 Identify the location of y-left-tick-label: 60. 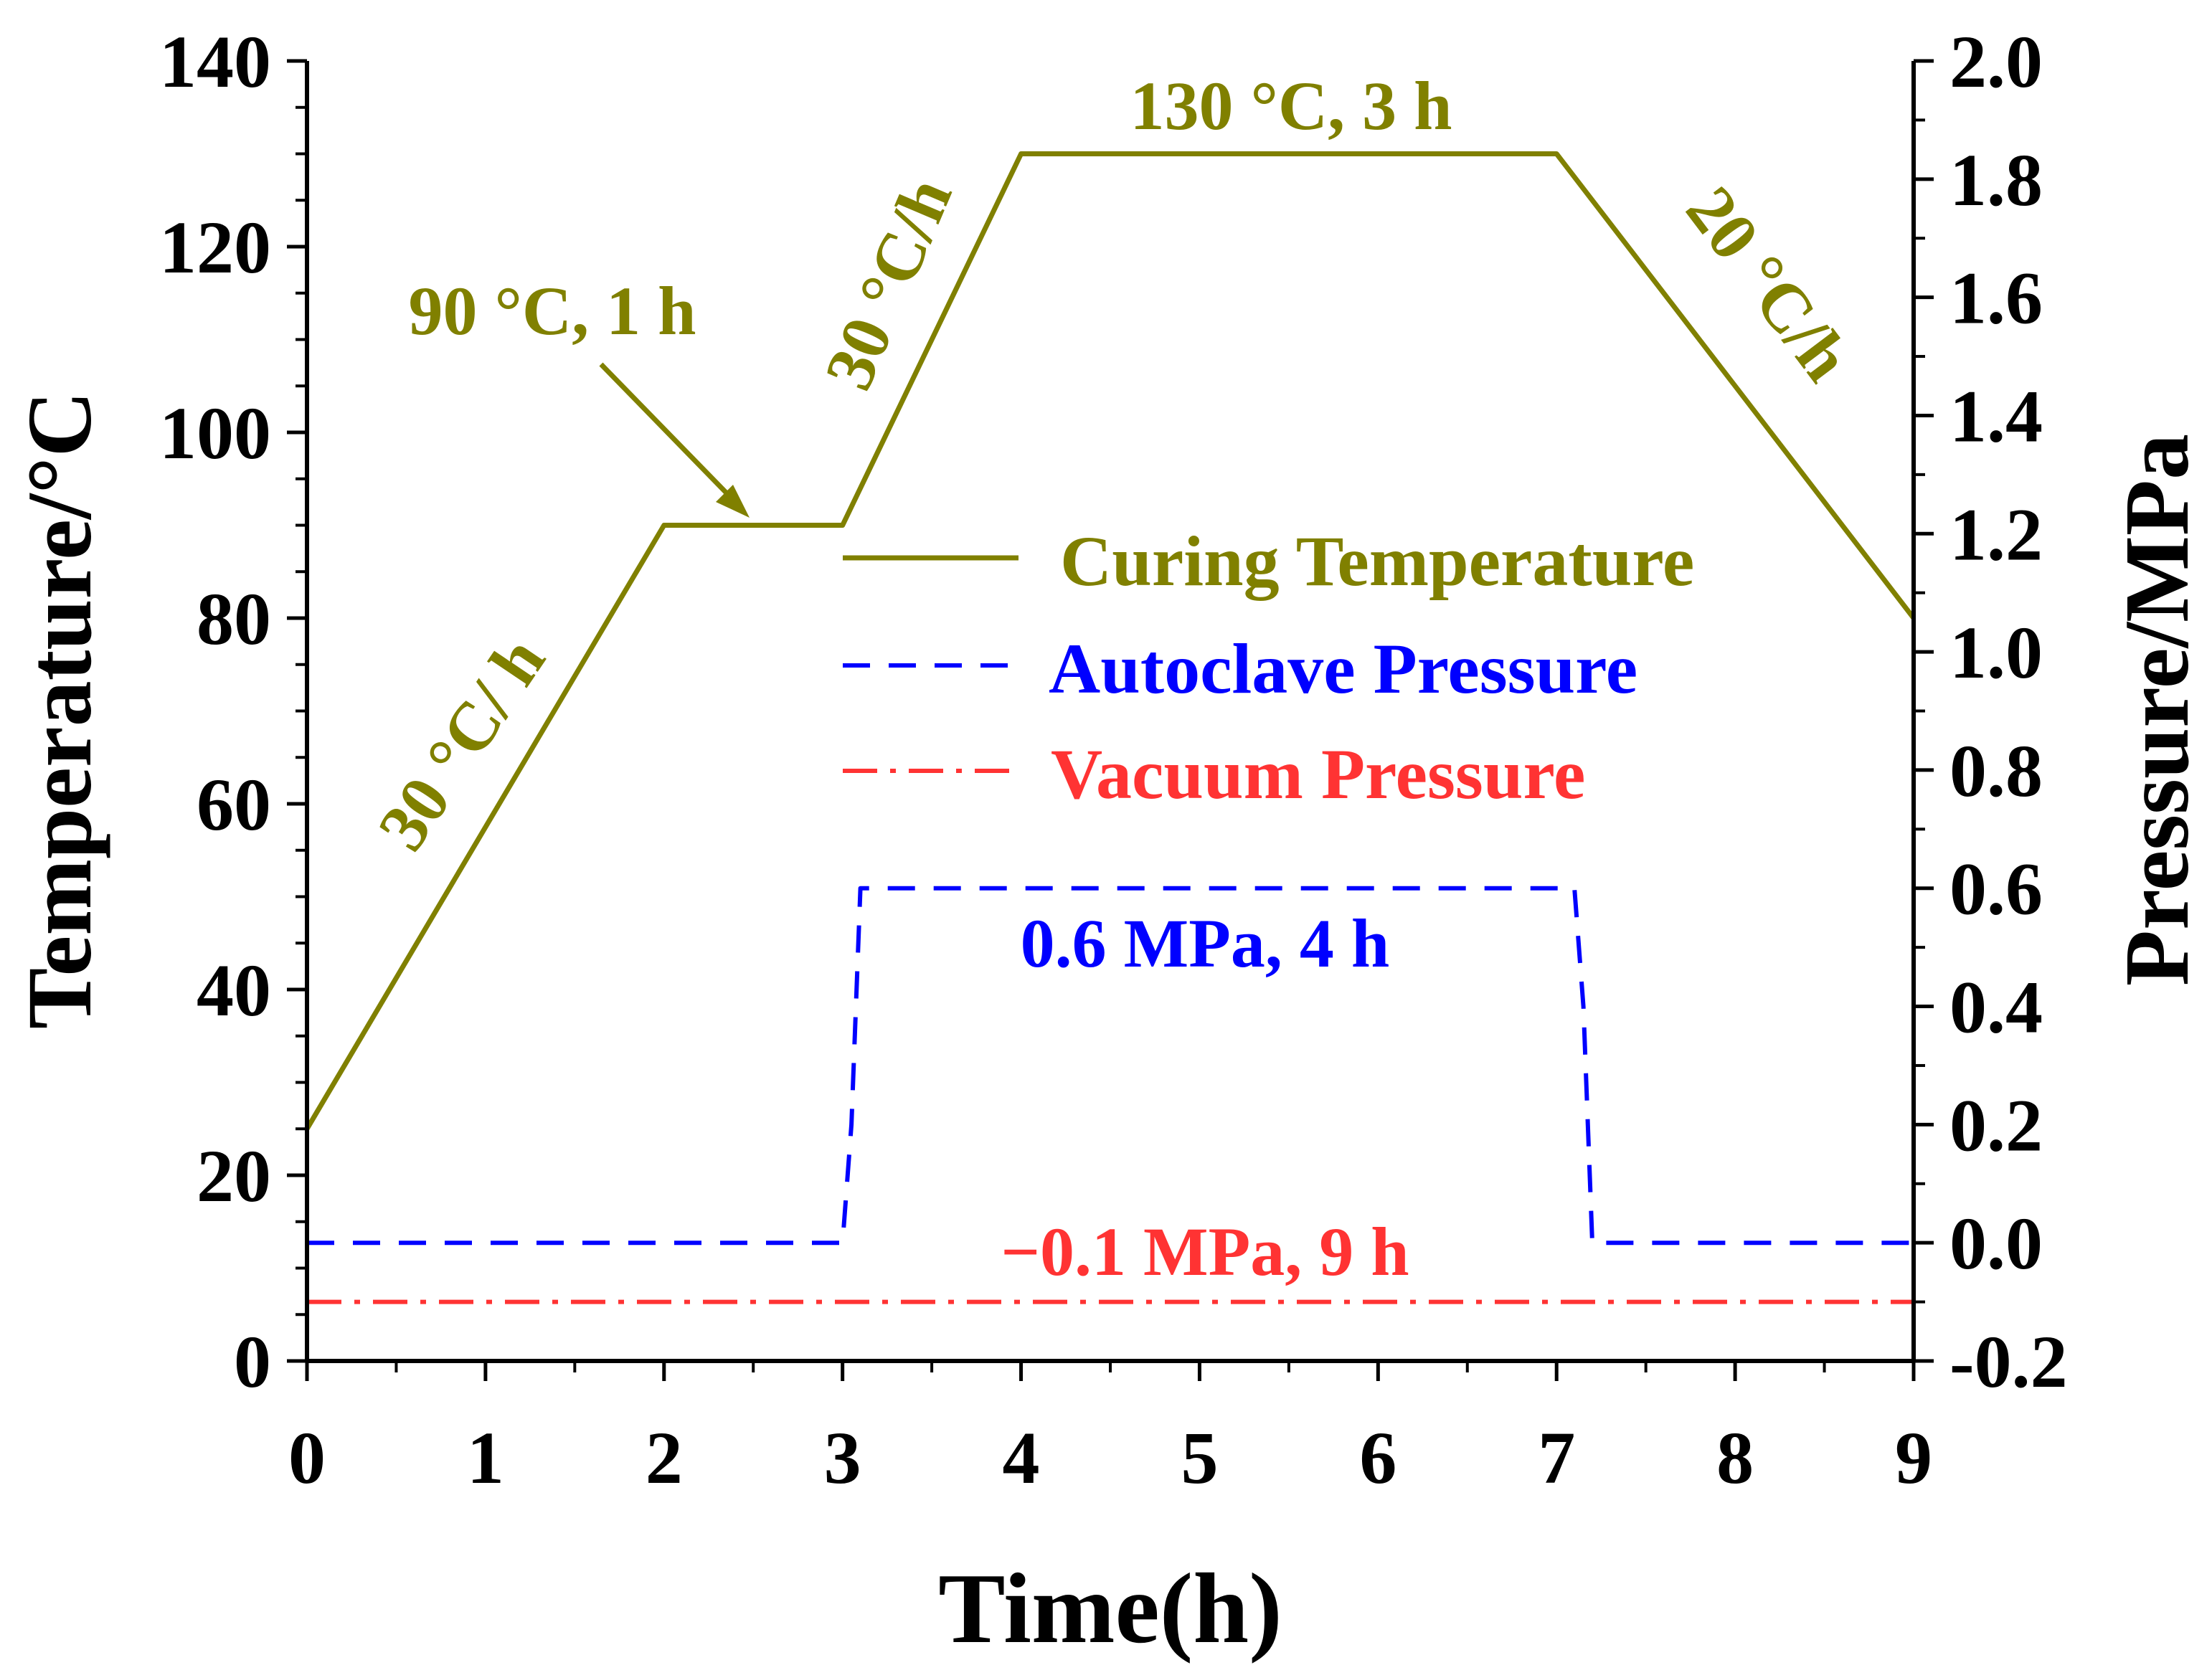
(234, 805).